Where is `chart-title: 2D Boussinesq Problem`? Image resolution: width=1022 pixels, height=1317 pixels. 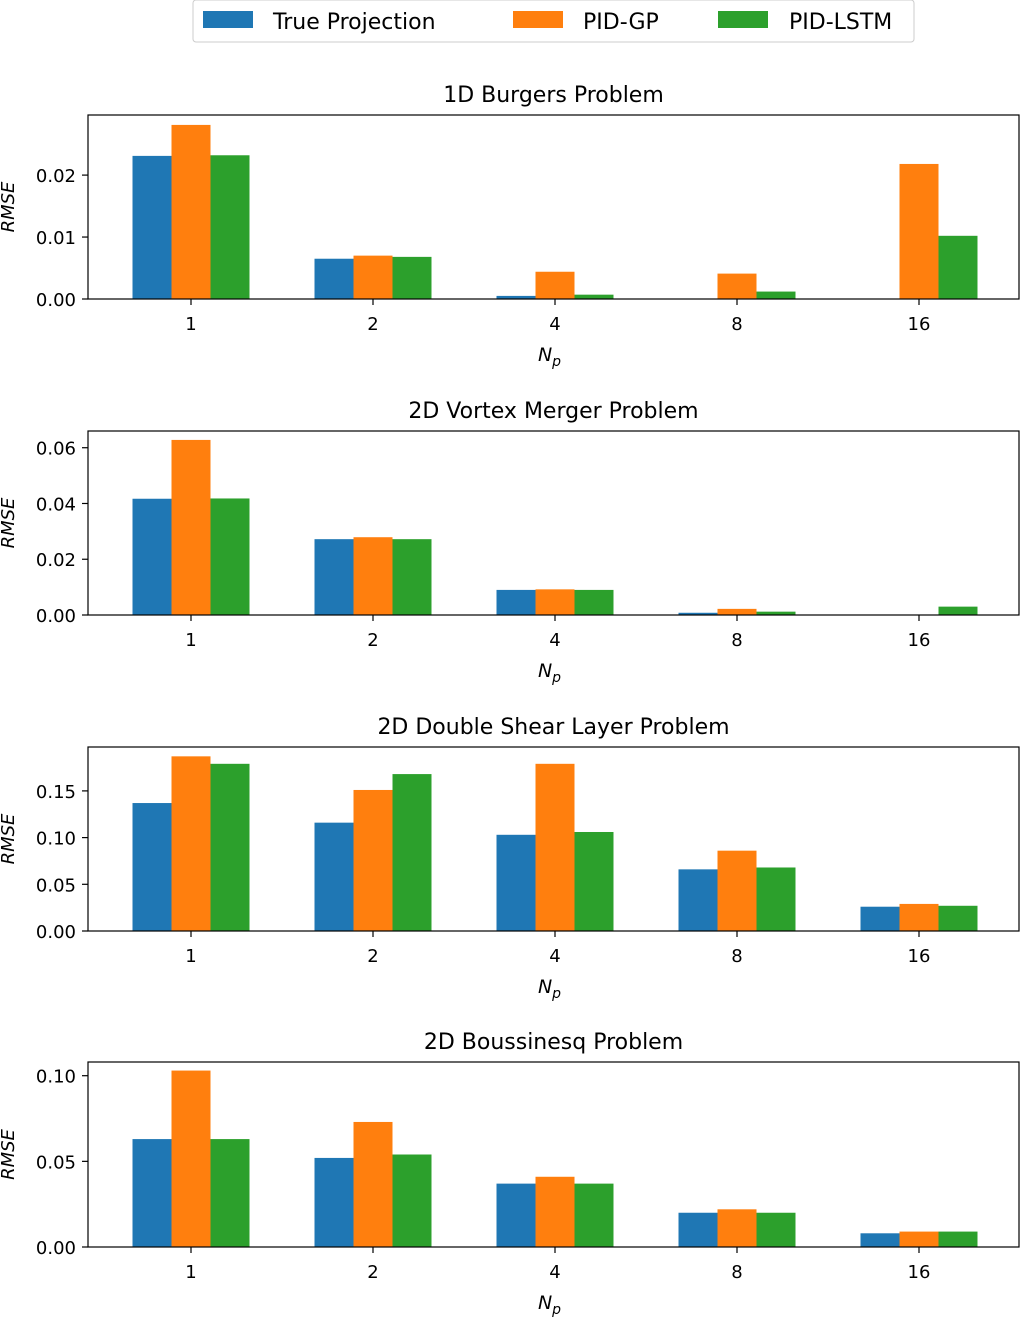
chart-title: 2D Boussinesq Problem is located at coordinates (553, 1042).